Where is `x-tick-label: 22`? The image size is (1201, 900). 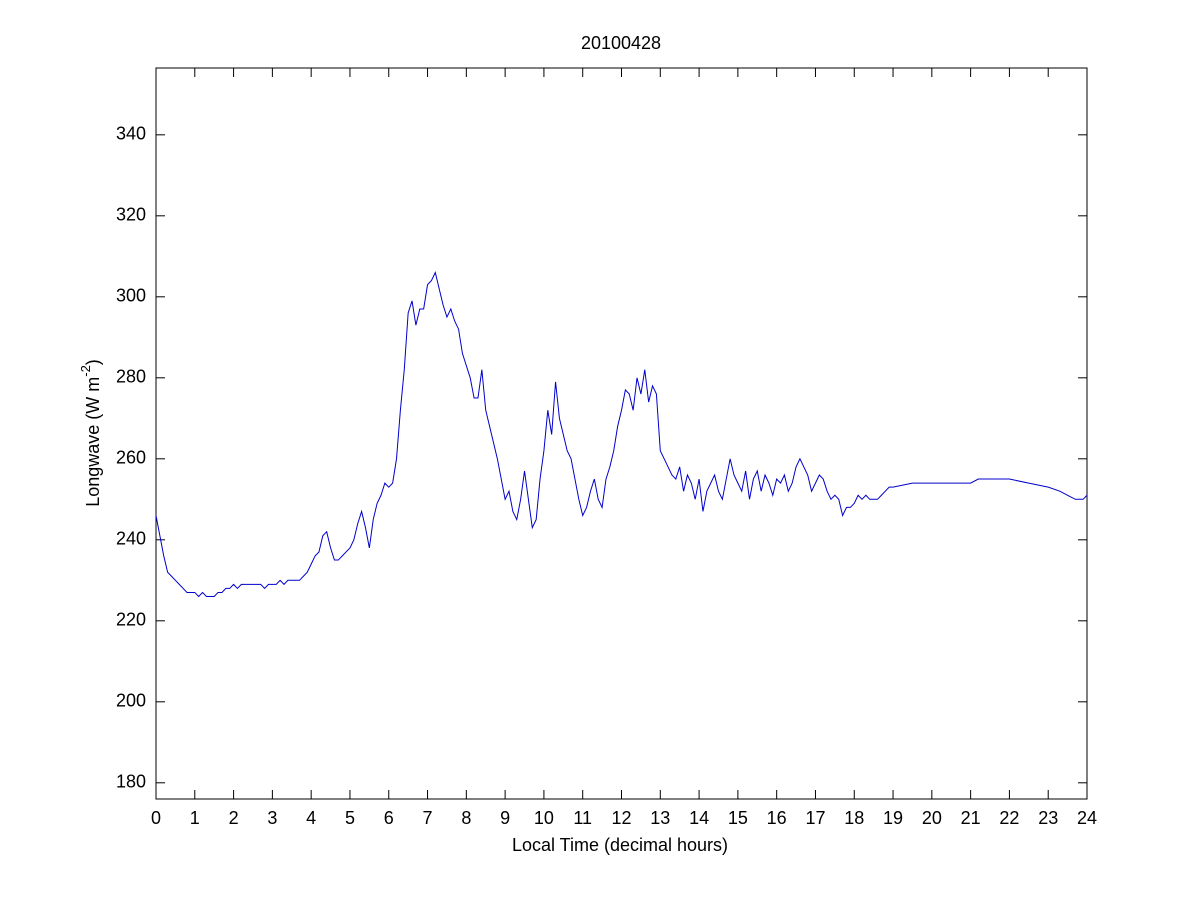
x-tick-label: 22 is located at coordinates (1009, 818).